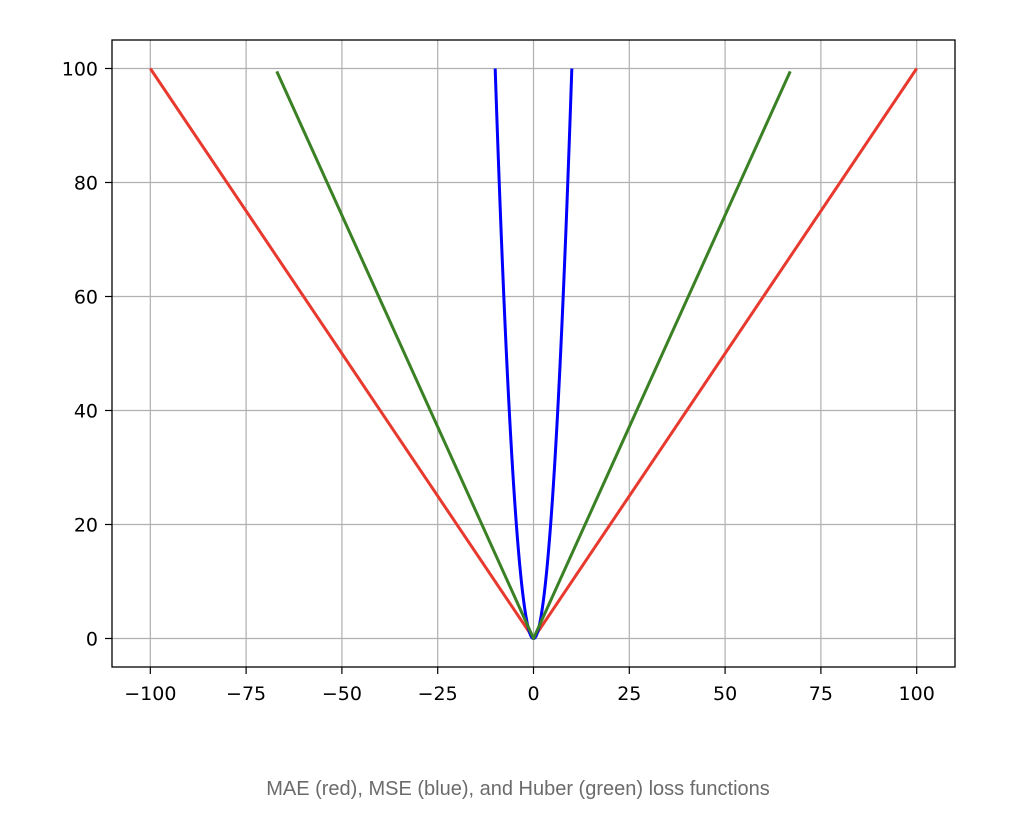  What do you see at coordinates (342, 694) in the screenshot?
I see `x-tick-label: −50` at bounding box center [342, 694].